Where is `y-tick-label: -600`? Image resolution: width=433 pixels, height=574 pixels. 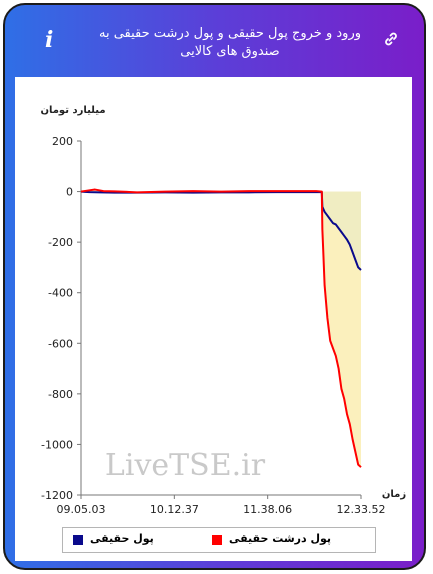
y-tick-label: -600 is located at coordinates (60, 343).